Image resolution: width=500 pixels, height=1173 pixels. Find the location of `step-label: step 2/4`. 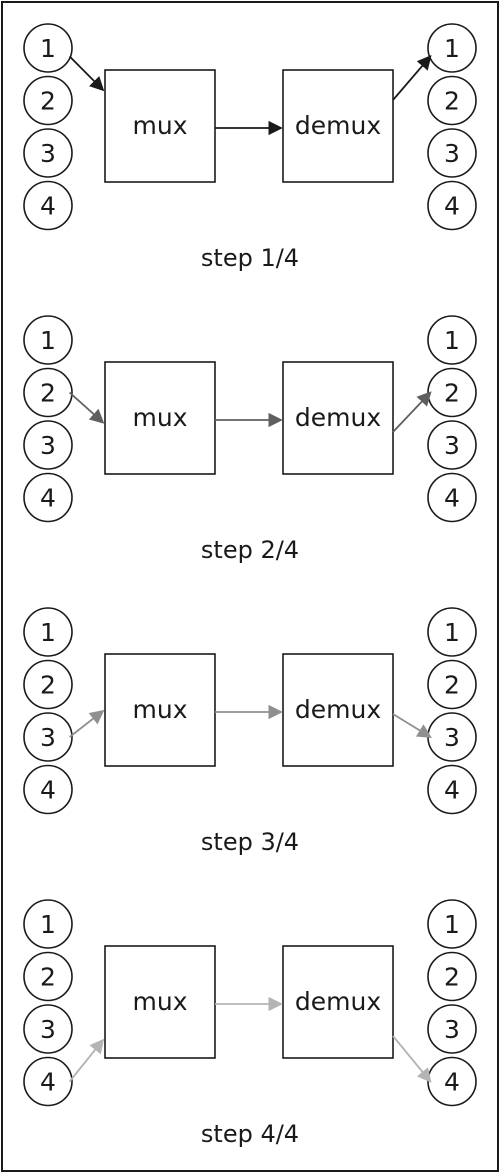

step-label: step 2/4 is located at coordinates (250, 550).